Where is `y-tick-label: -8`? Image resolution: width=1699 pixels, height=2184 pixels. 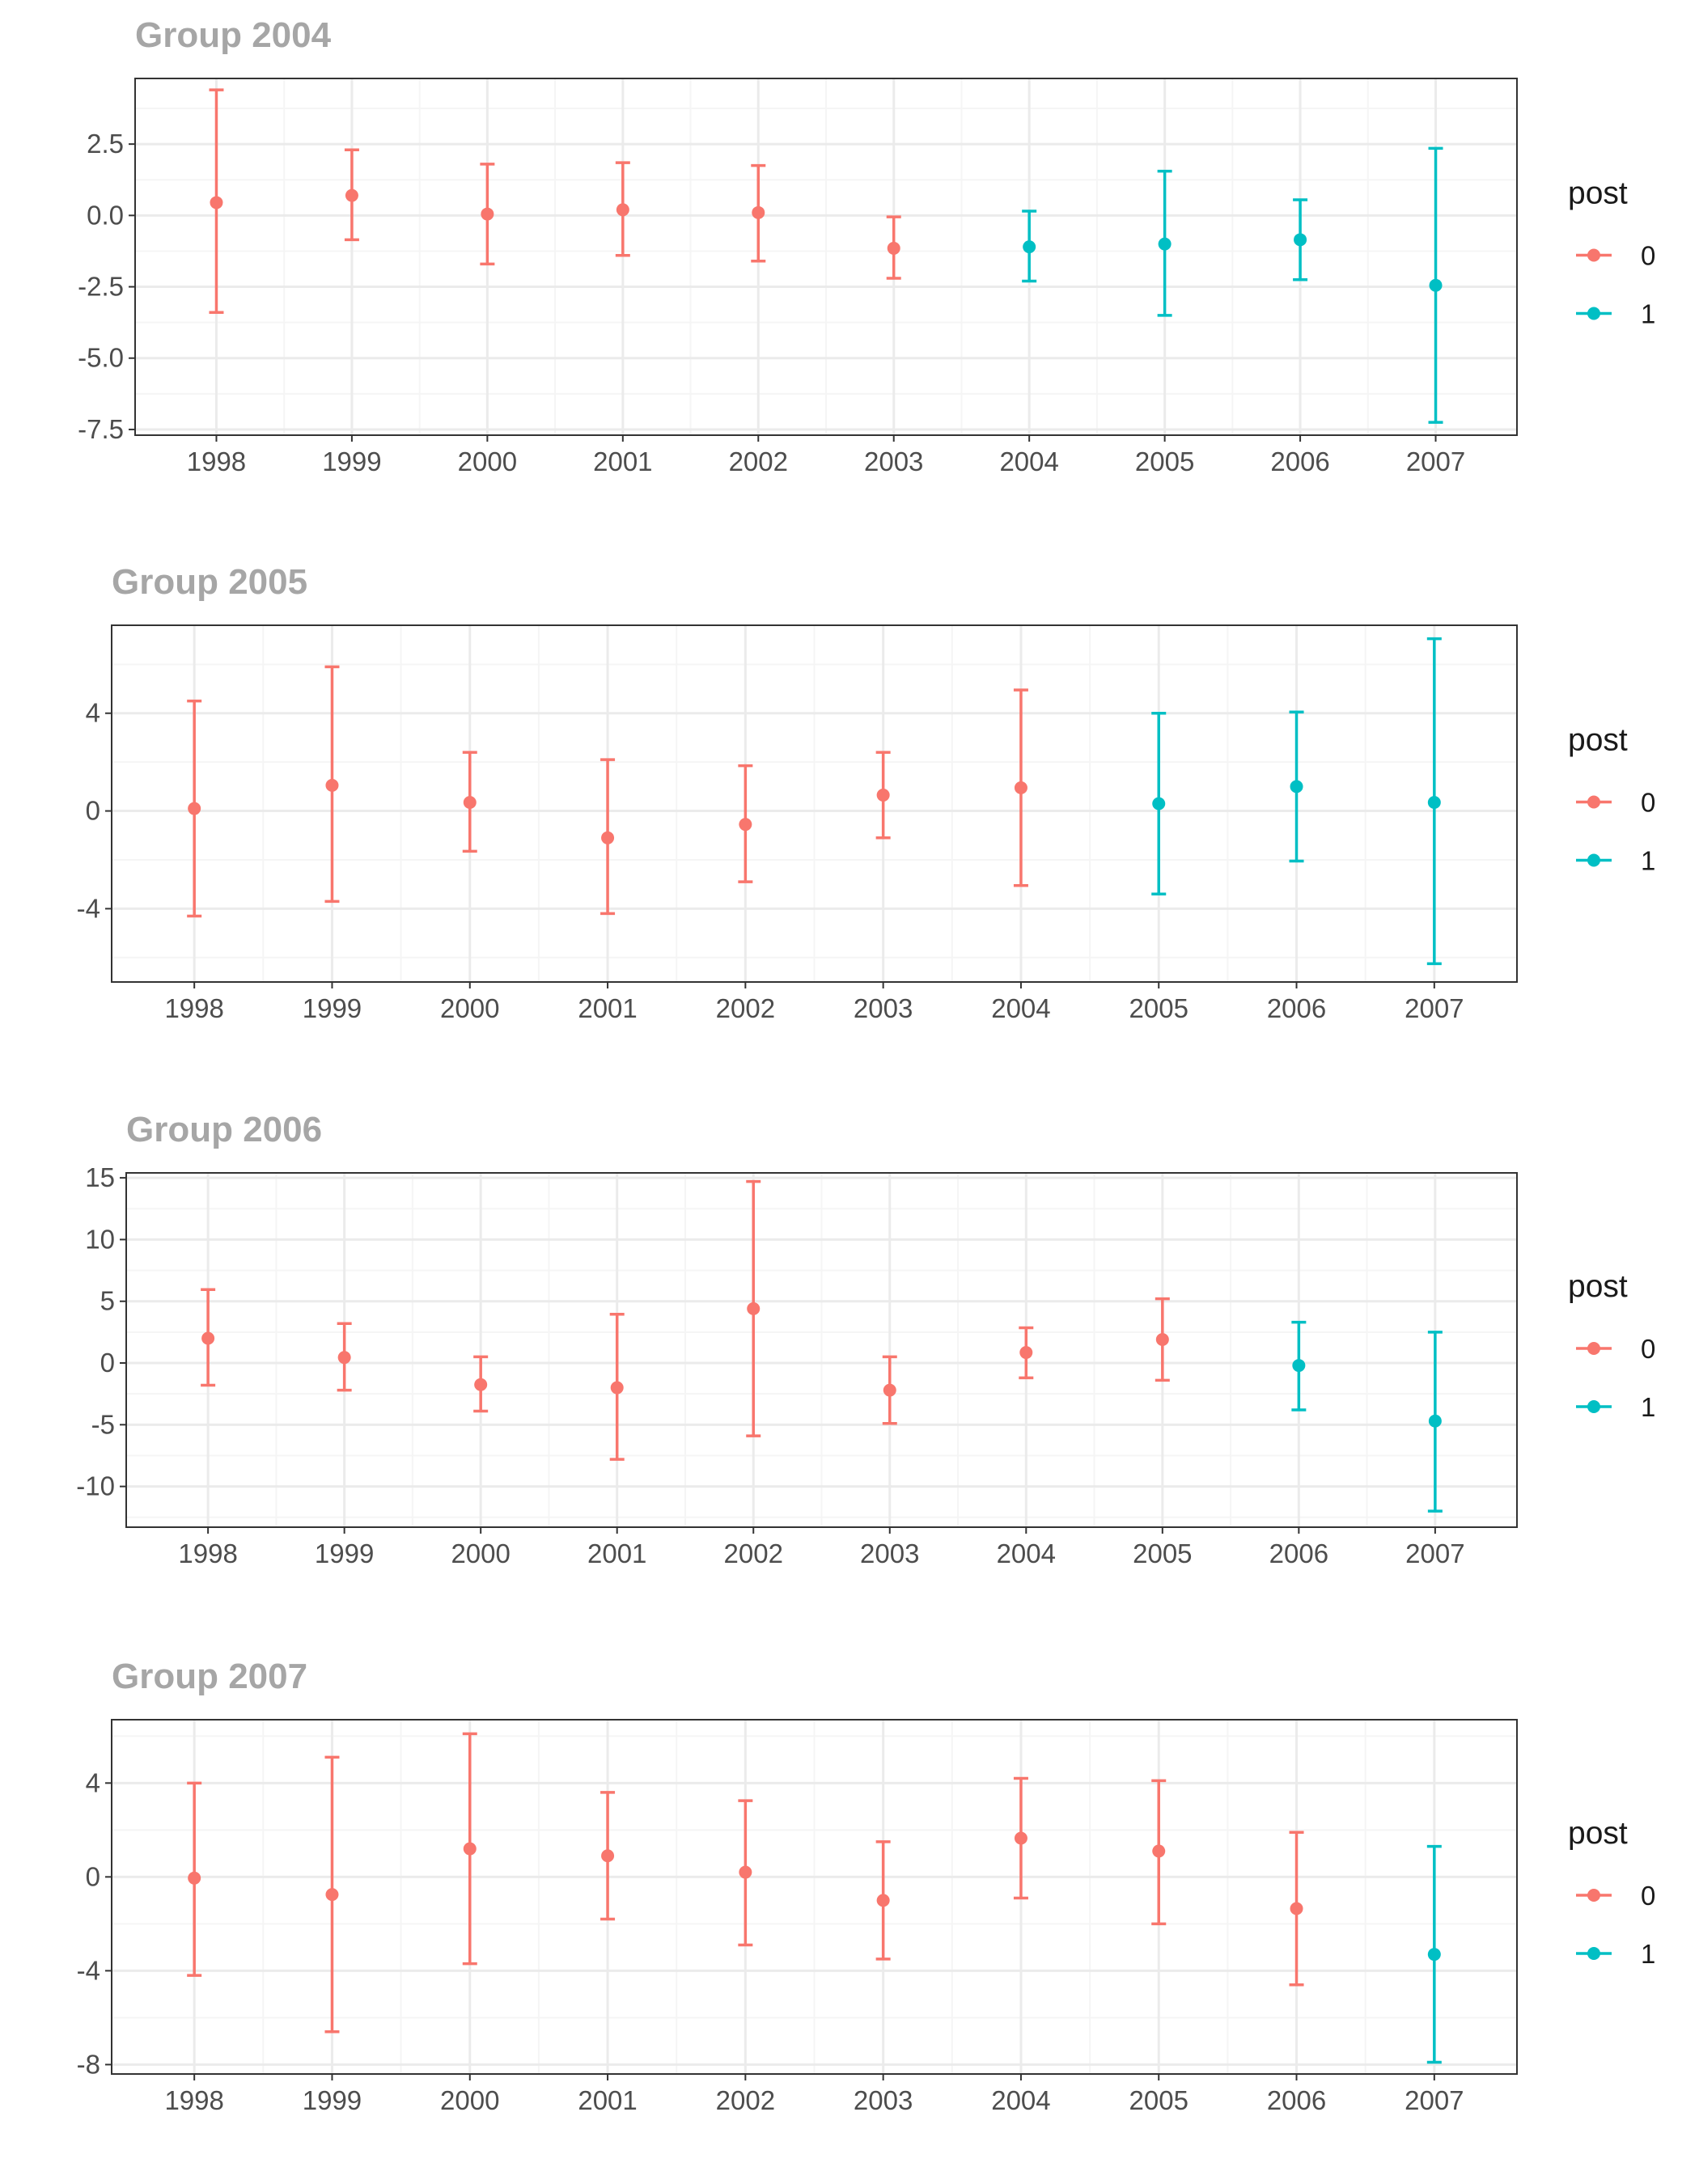 y-tick-label: -8 is located at coordinates (88, 2064).